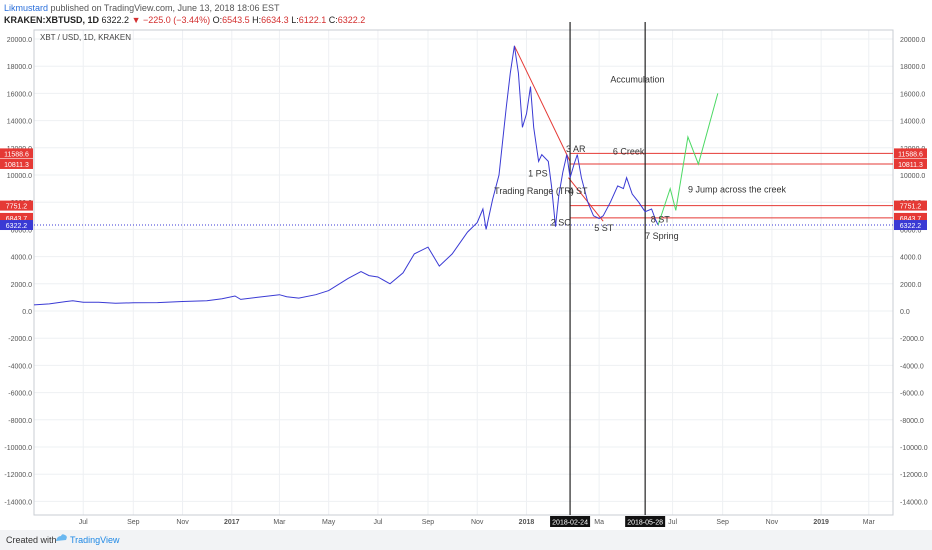 This screenshot has height=550, width=932. Describe the element at coordinates (18, 475) in the screenshot. I see `y-tick-label-left: -12000.0` at that location.